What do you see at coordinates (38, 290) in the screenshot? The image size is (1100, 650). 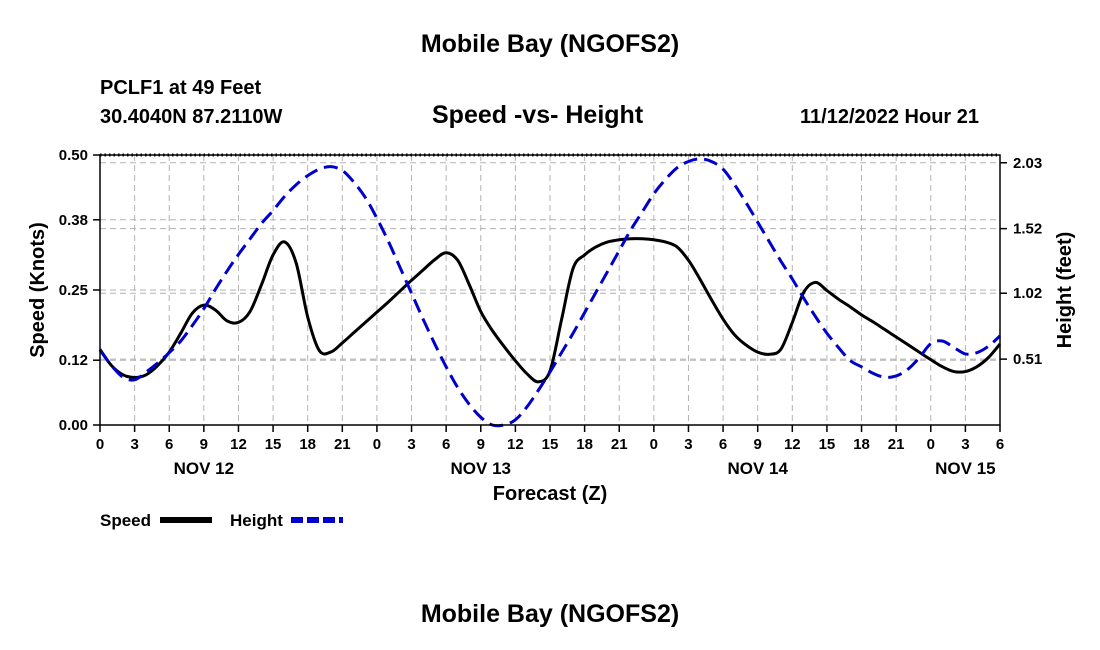 I see `y-axis-left-label: Speed (Knots)` at bounding box center [38, 290].